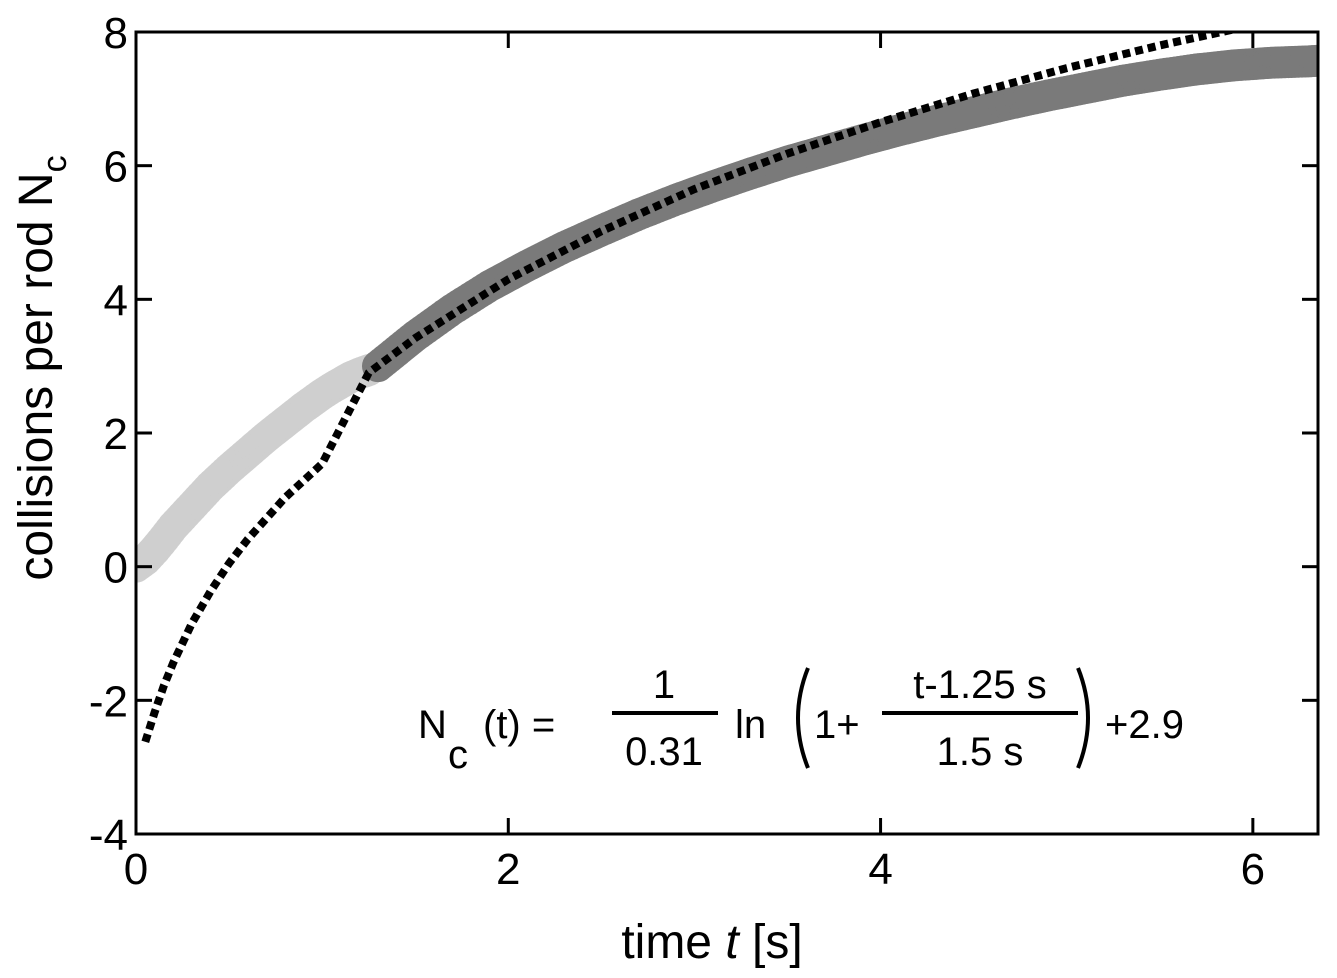  Describe the element at coordinates (1083, 718) in the screenshot. I see `equation-right-paren` at that location.